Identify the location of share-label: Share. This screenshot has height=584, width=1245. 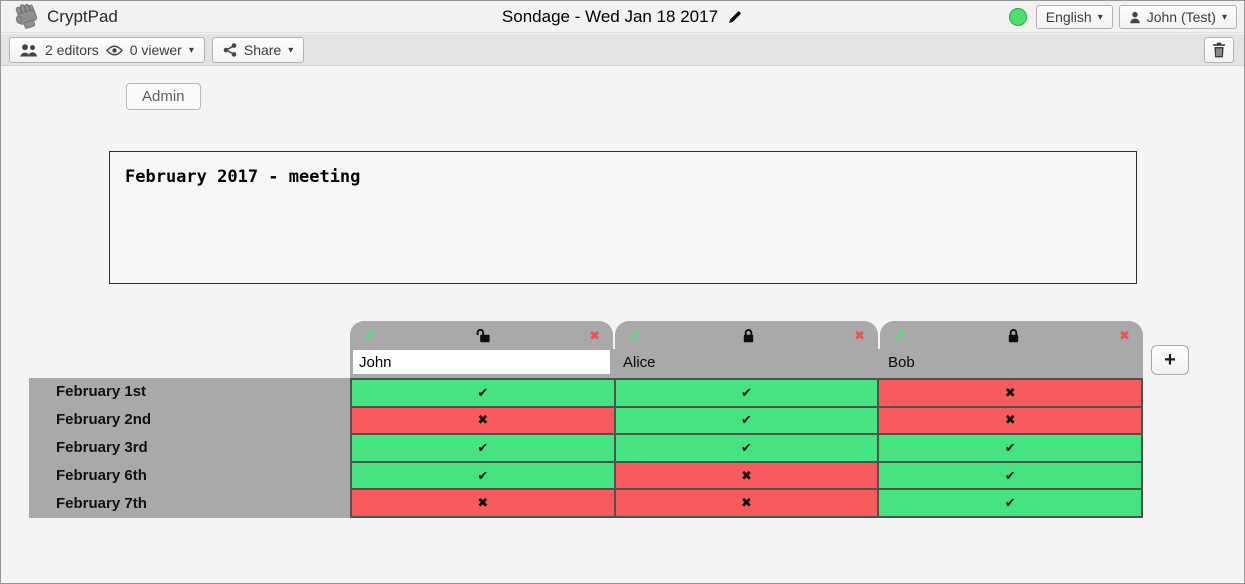
(262, 50).